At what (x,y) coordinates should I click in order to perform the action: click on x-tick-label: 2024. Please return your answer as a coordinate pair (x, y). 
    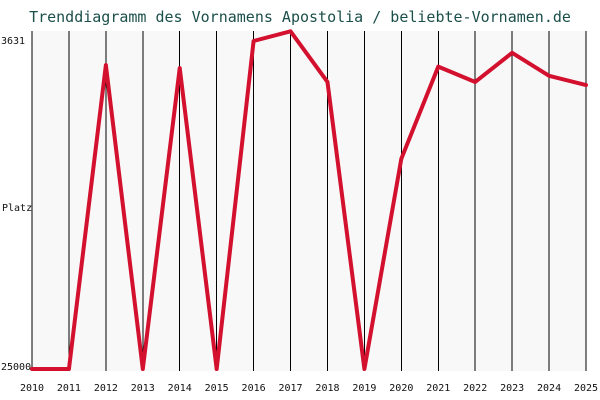
    Looking at the image, I should click on (549, 388).